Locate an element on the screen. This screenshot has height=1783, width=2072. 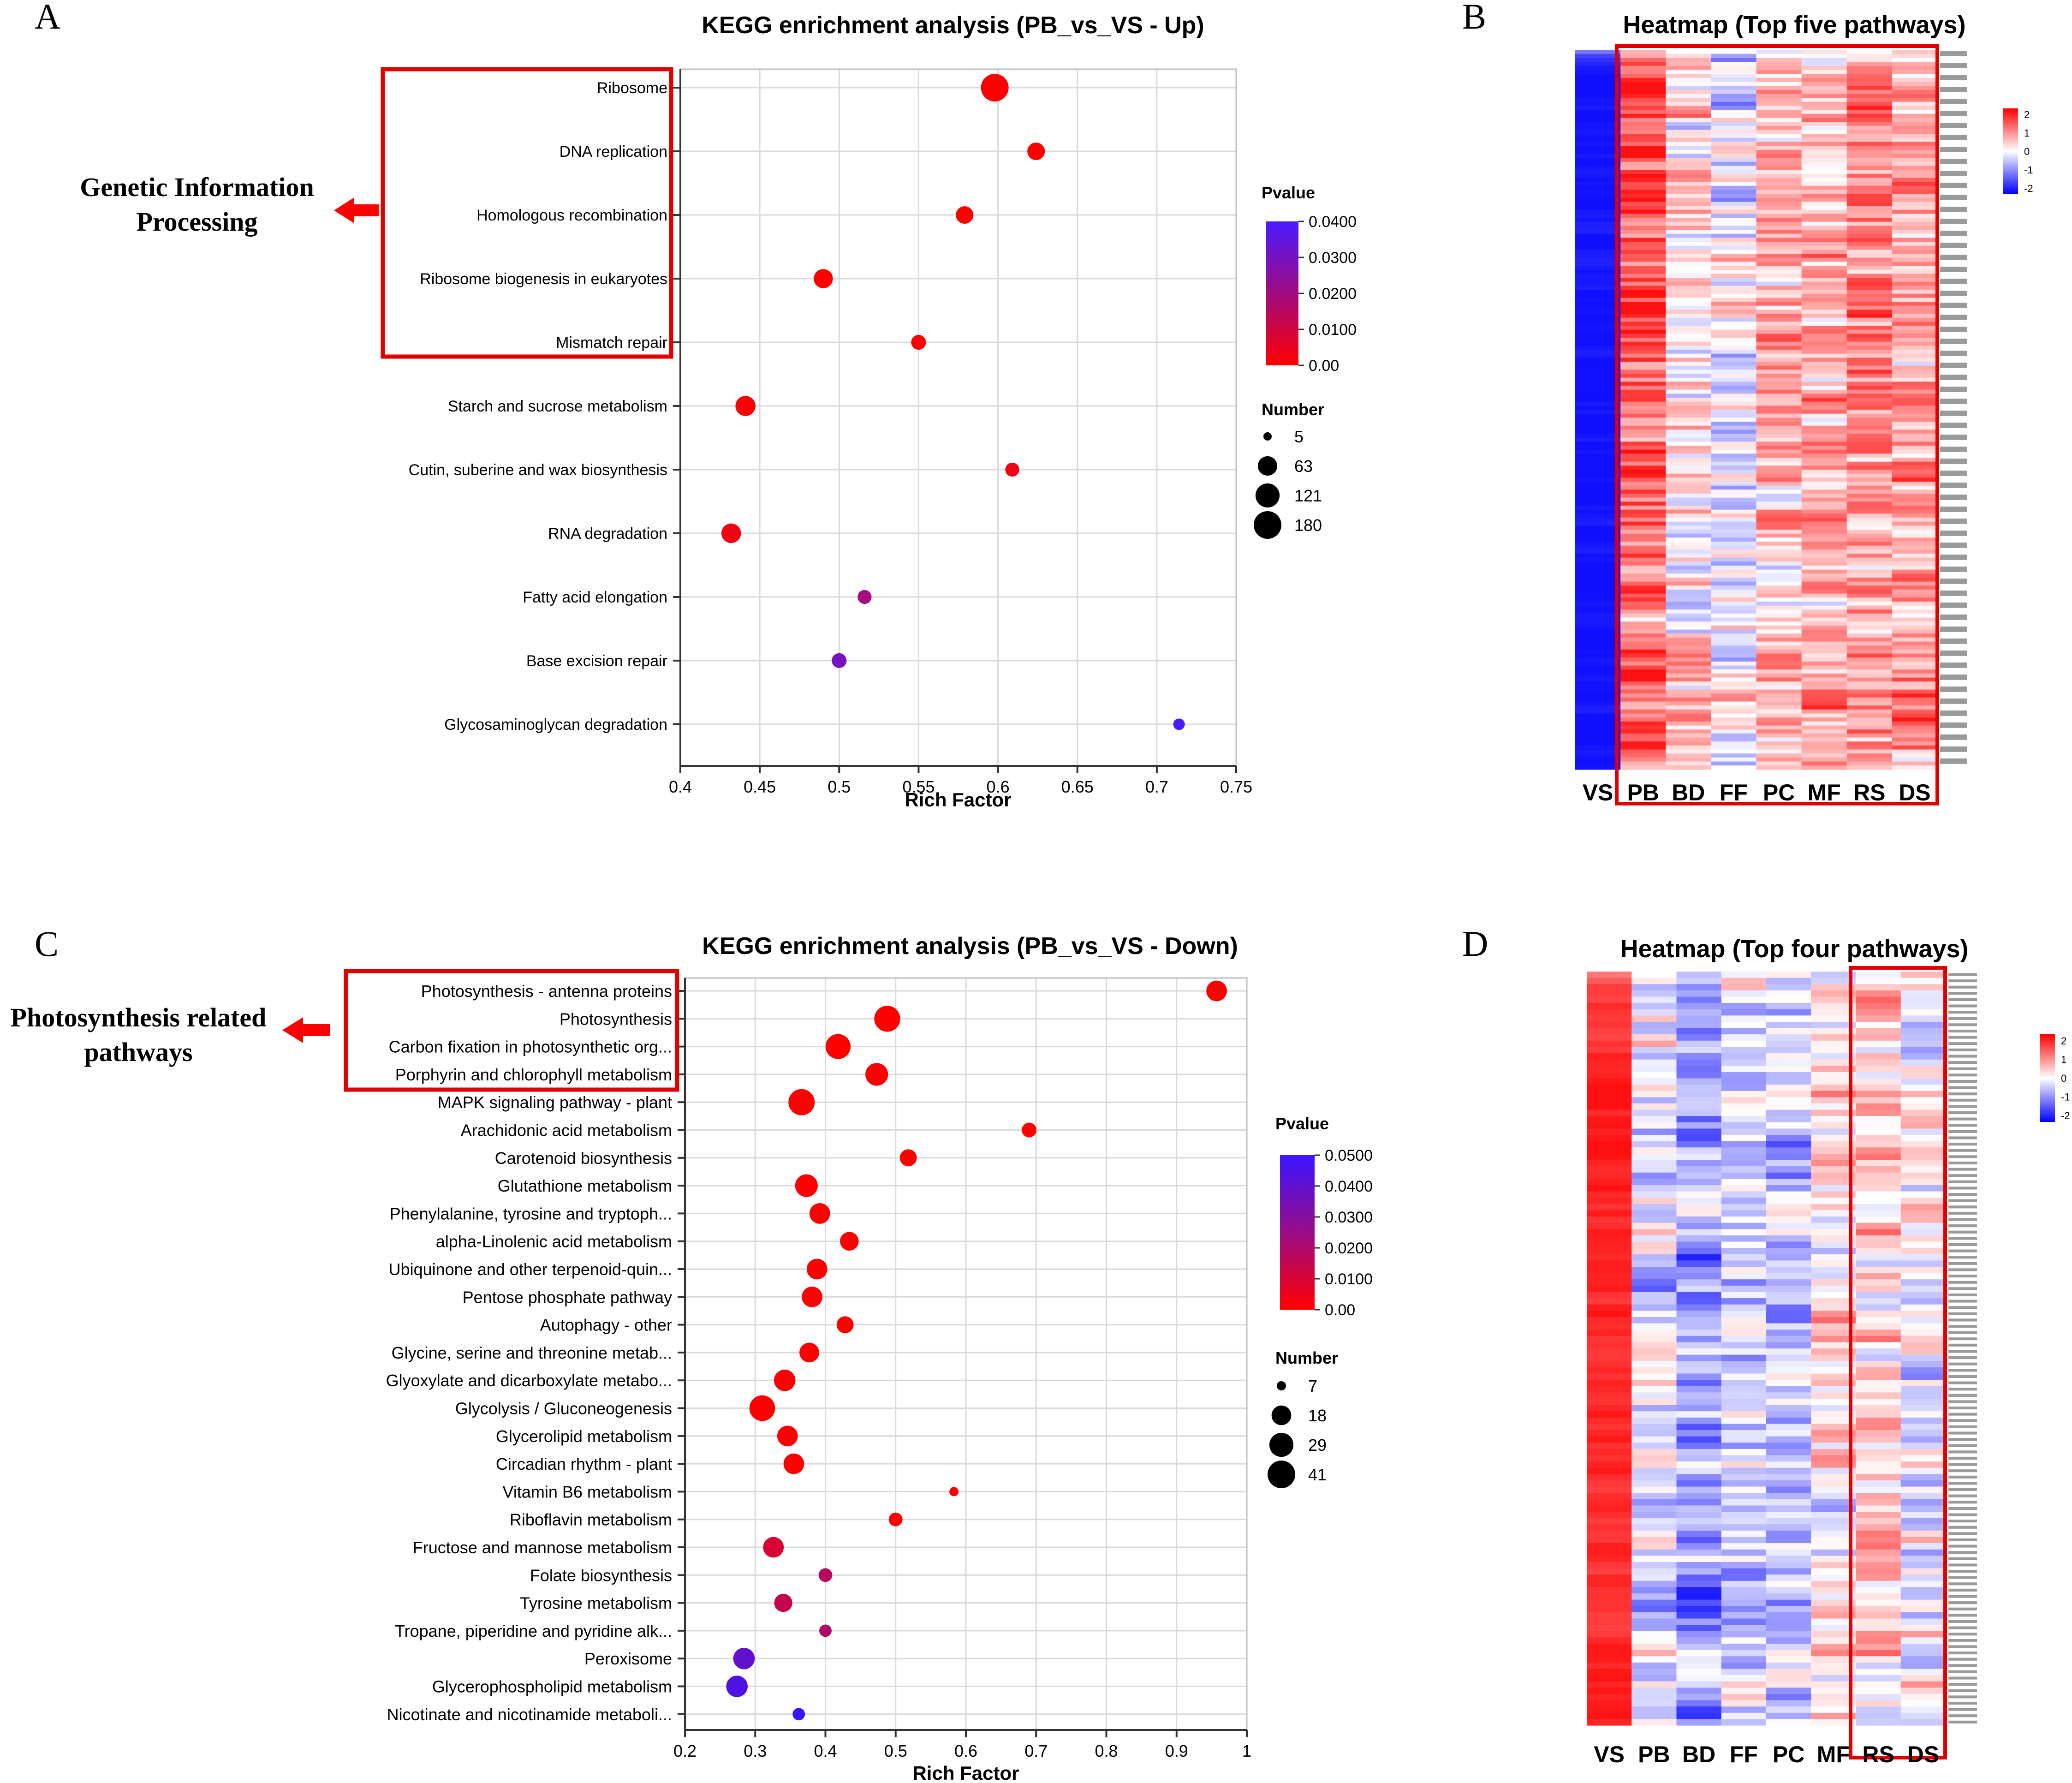
y-category-label: Autophagy - other is located at coordinates (606, 1325).